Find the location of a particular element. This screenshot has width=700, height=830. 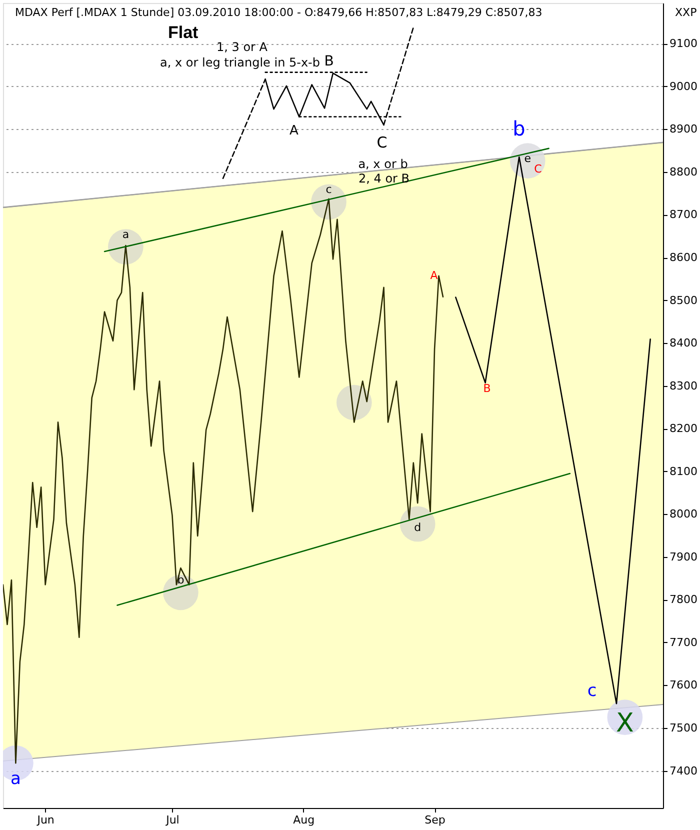

y-tick-label: 7600 is located at coordinates (684, 685).